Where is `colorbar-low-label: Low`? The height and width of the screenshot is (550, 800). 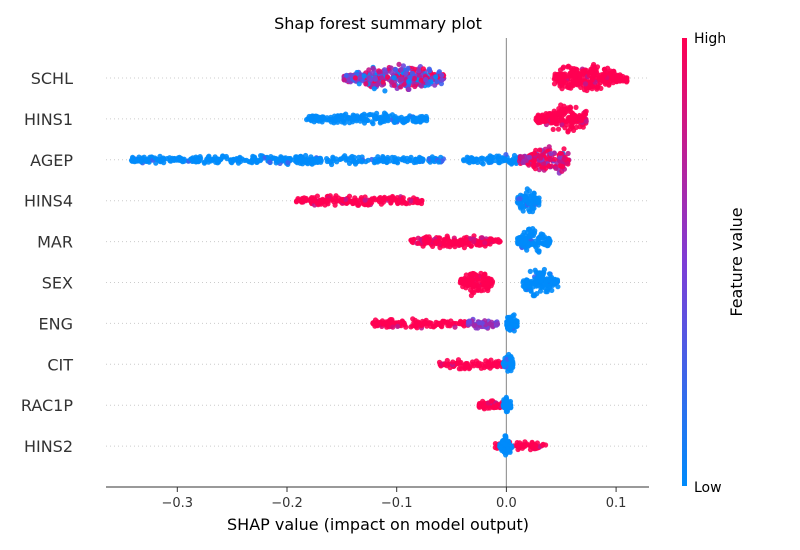 colorbar-low-label: Low is located at coordinates (708, 488).